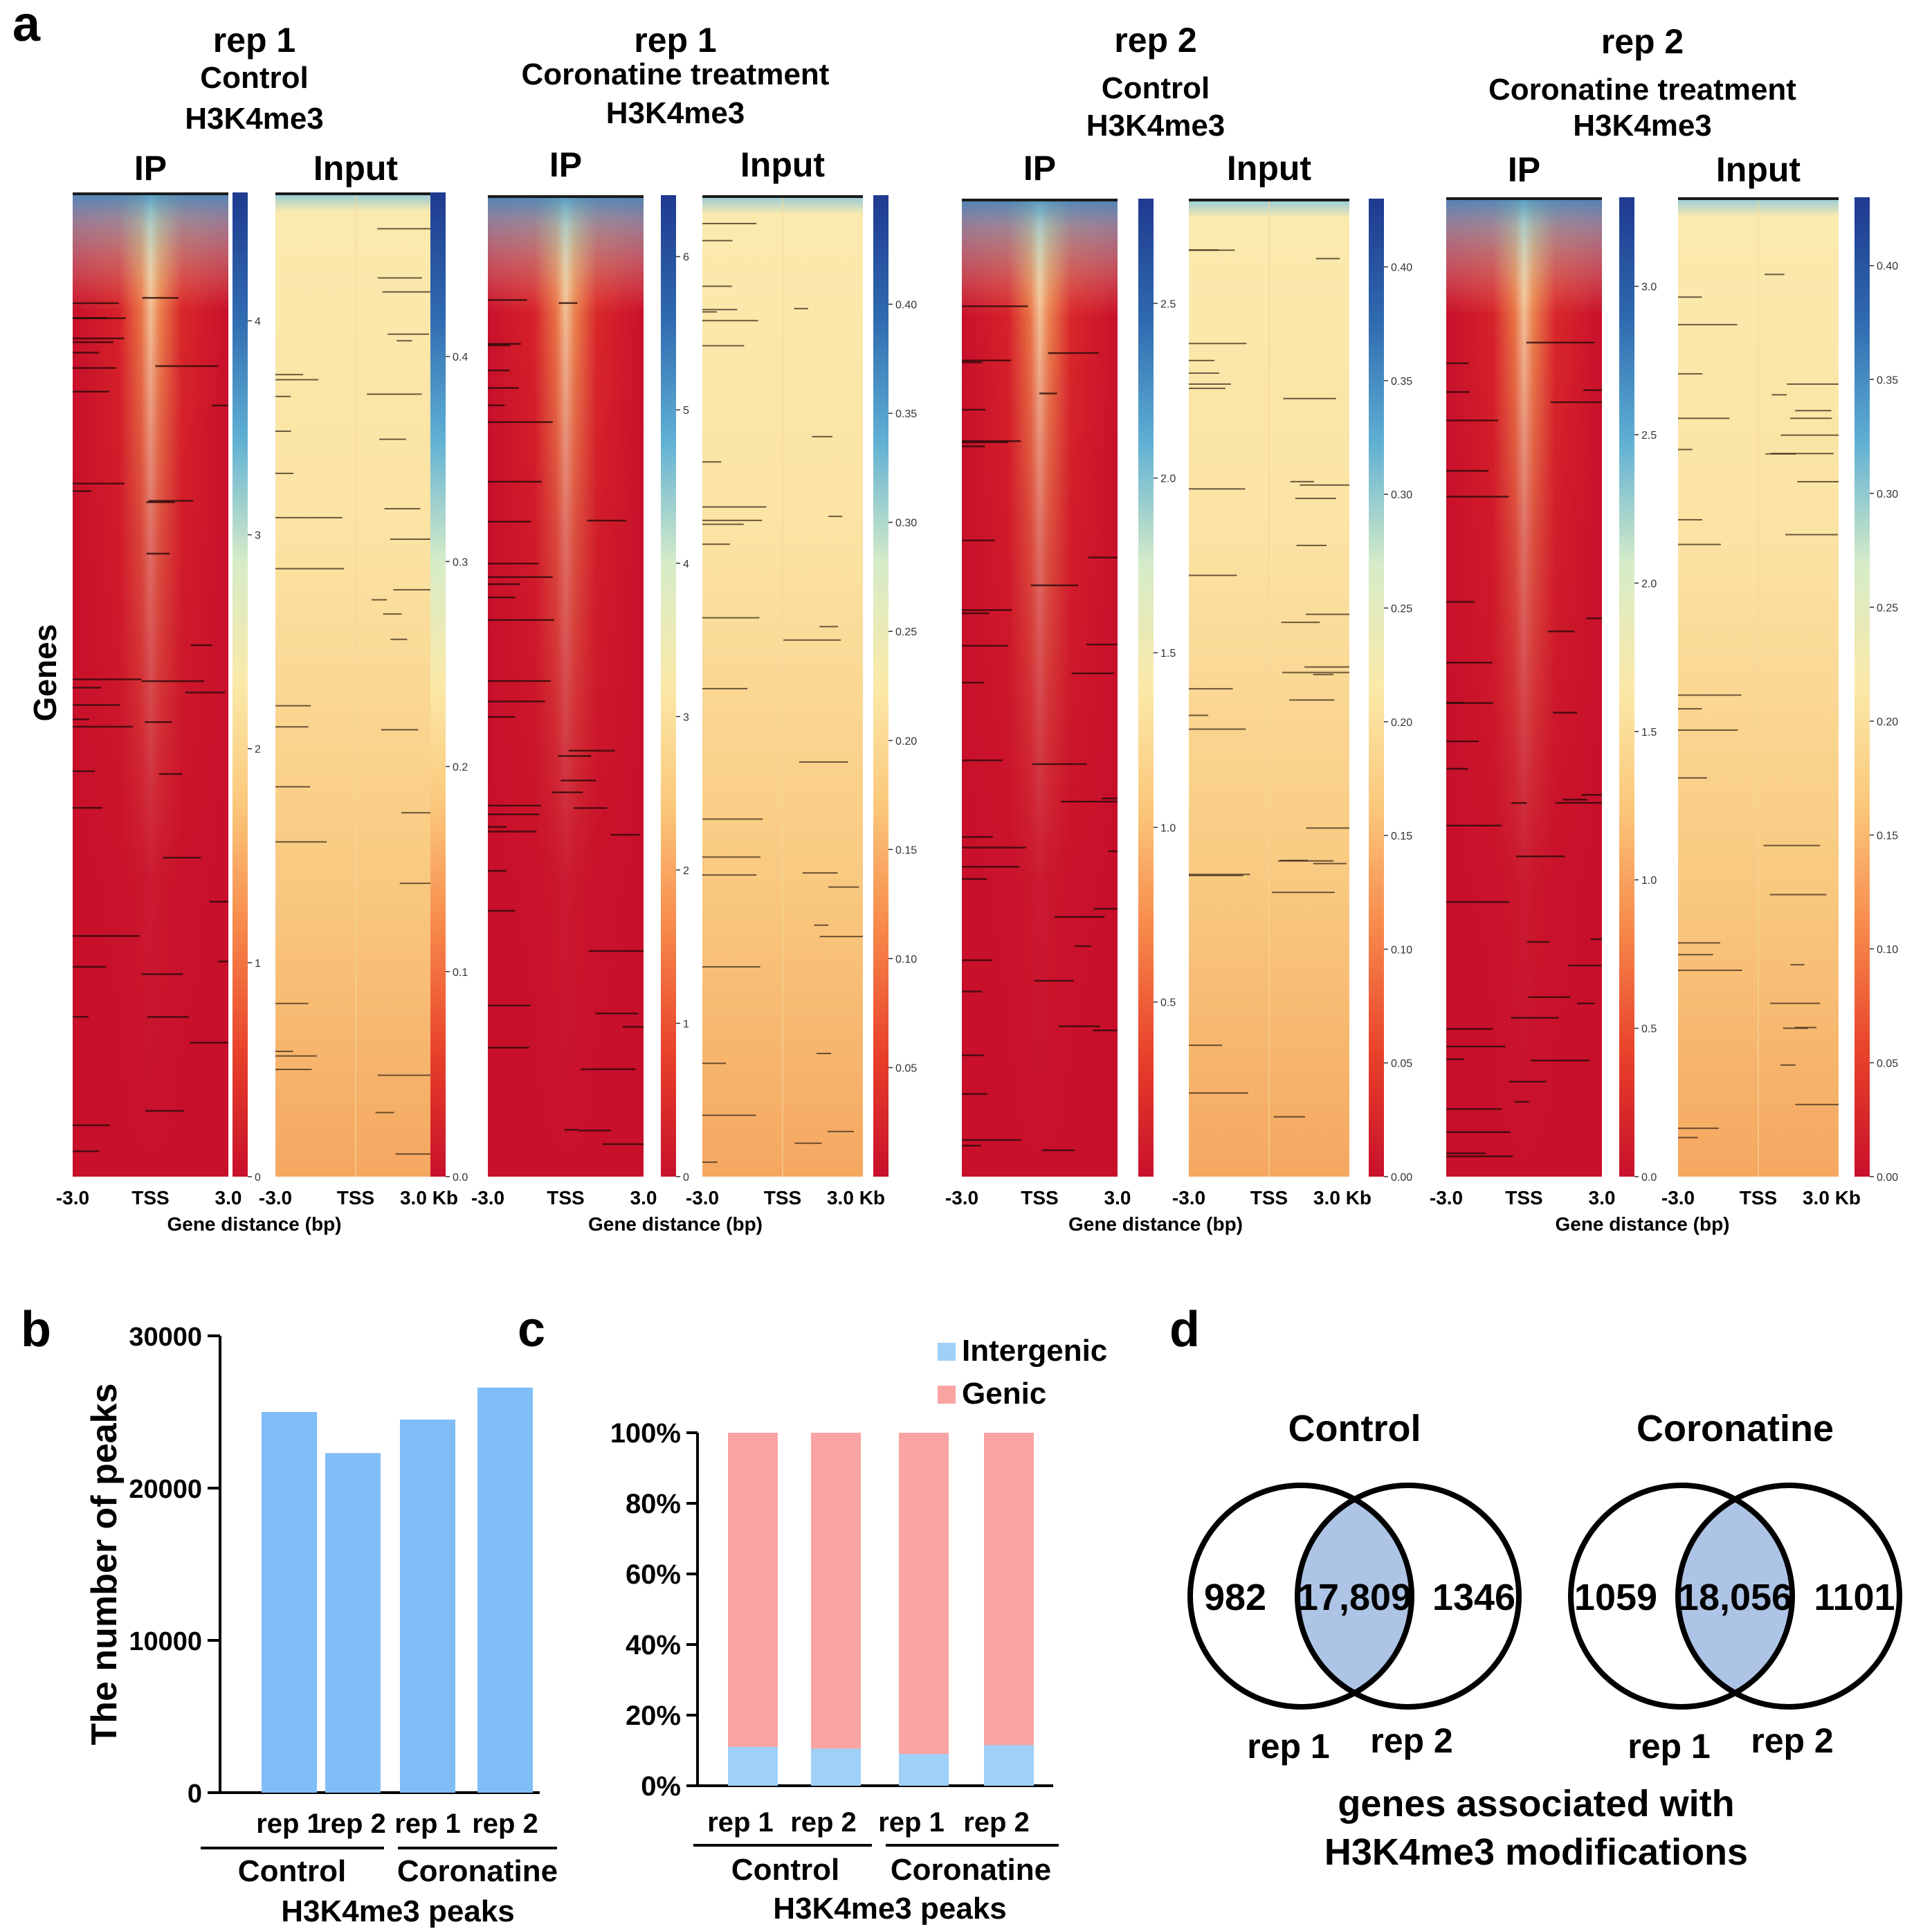 This screenshot has width=1932, height=1929. I want to click on x-axis-title: H3K4me3 peaks, so click(398, 1911).